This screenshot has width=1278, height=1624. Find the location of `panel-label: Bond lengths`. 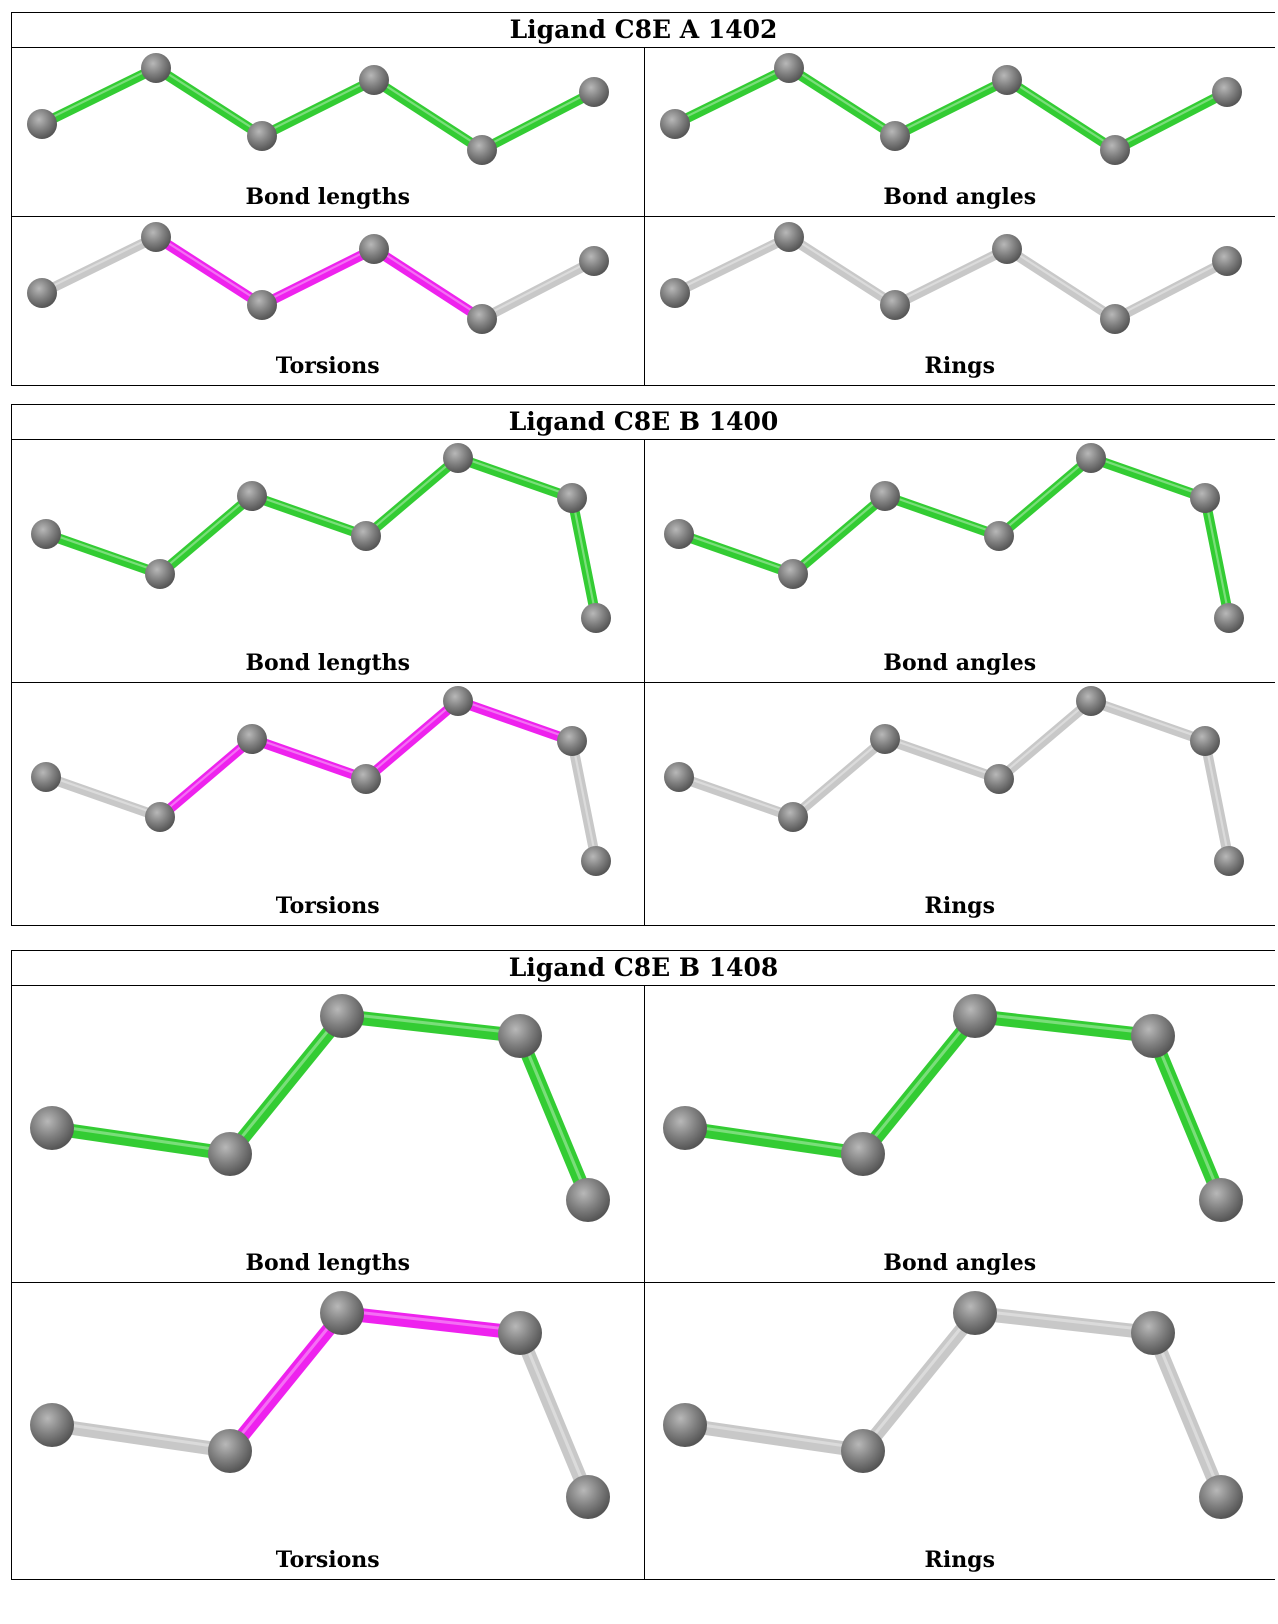

panel-label: Bond lengths is located at coordinates (328, 663).